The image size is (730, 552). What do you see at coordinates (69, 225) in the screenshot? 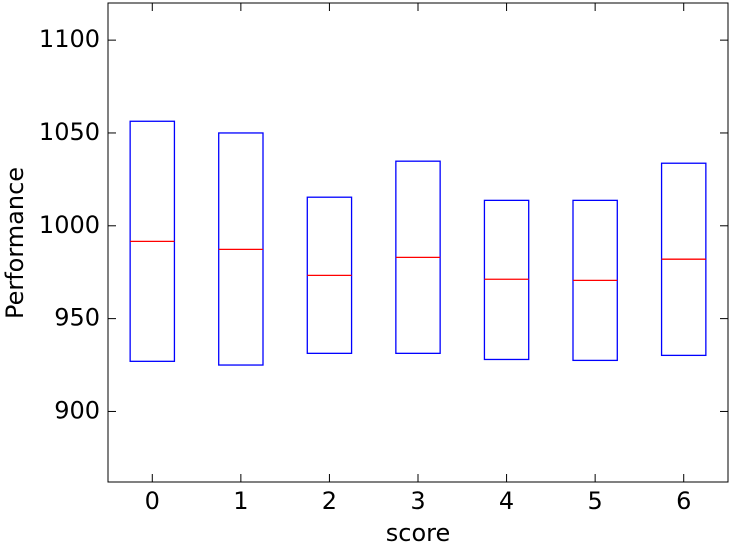
I see `y-tick-label: 1000` at bounding box center [69, 225].